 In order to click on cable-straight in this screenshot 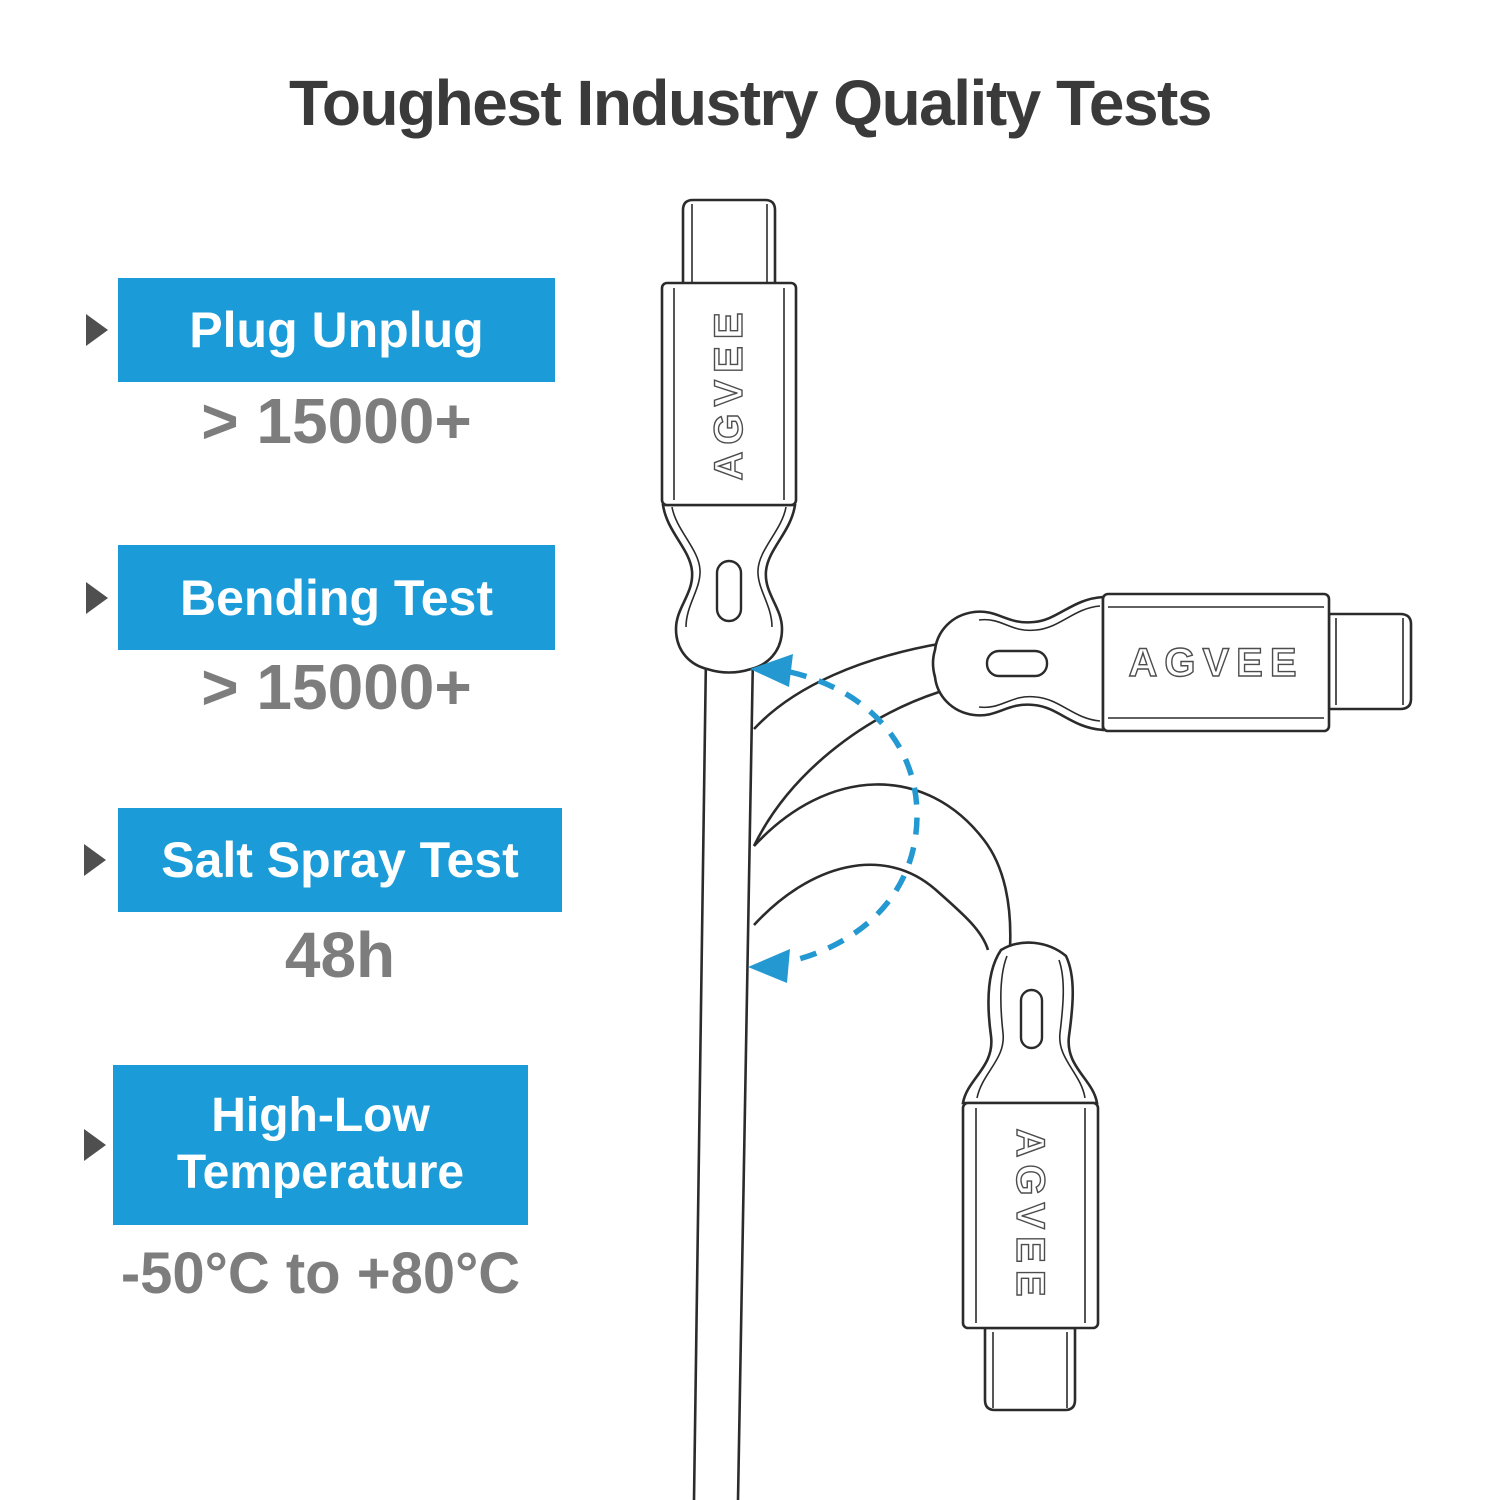, I will do `click(723, 1077)`.